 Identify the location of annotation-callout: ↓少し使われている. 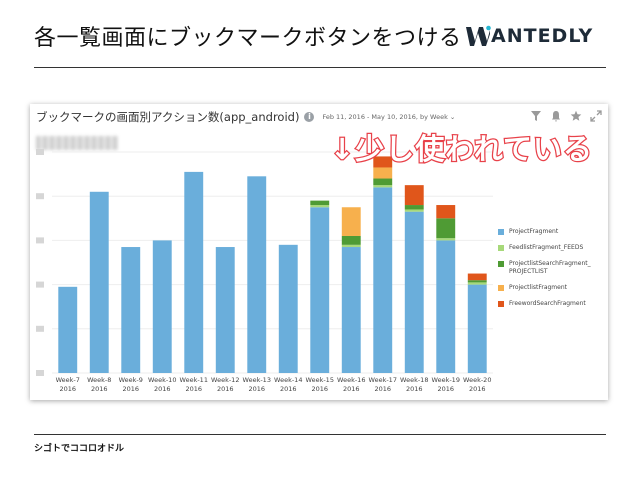
(461, 149).